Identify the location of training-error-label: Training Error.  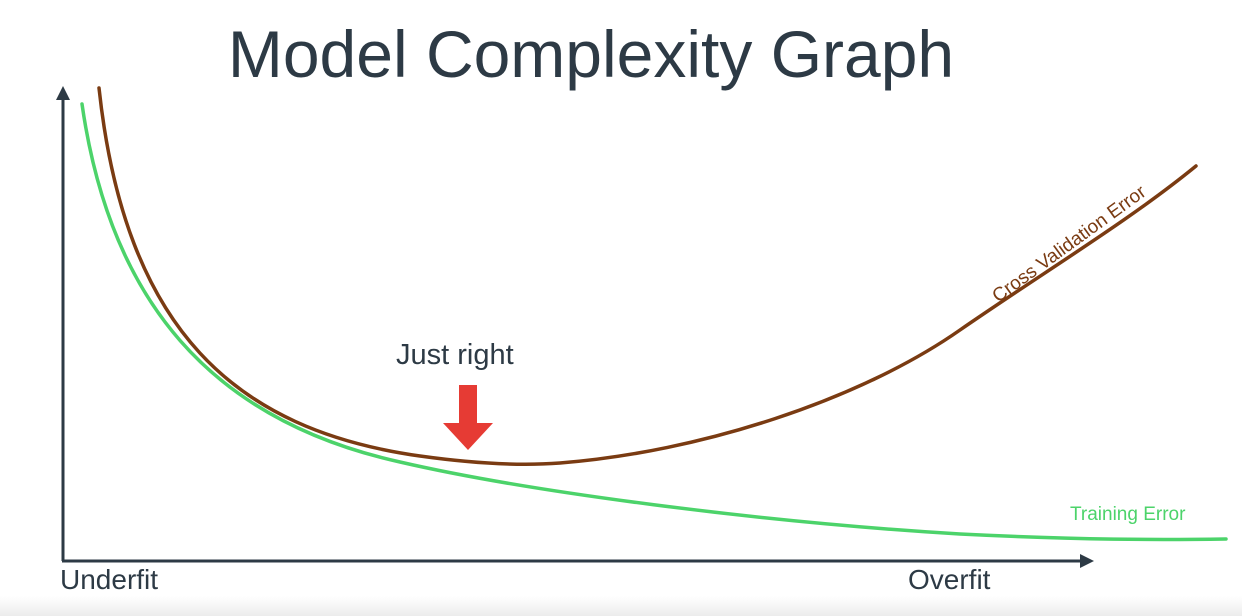
(1128, 514).